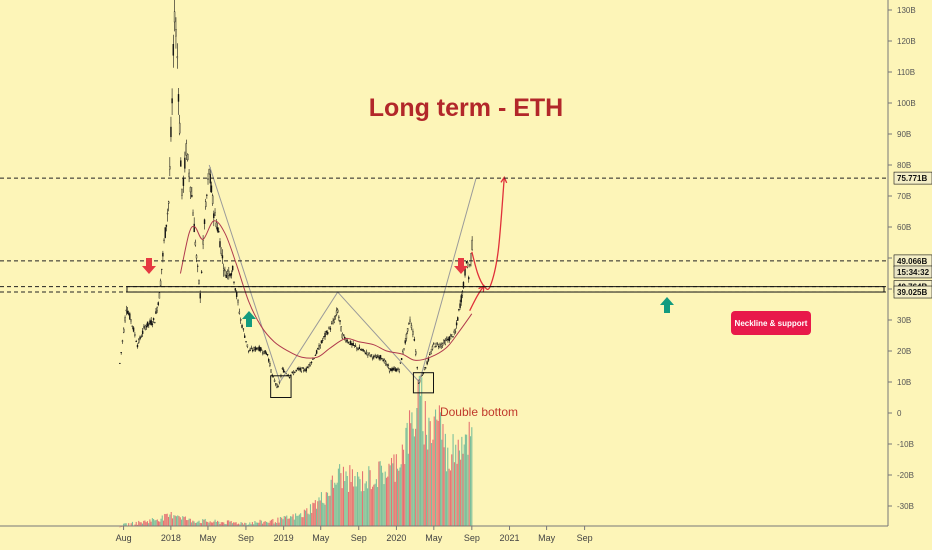  Describe the element at coordinates (906, 10) in the screenshot. I see `y-tick-label: 130B` at that location.